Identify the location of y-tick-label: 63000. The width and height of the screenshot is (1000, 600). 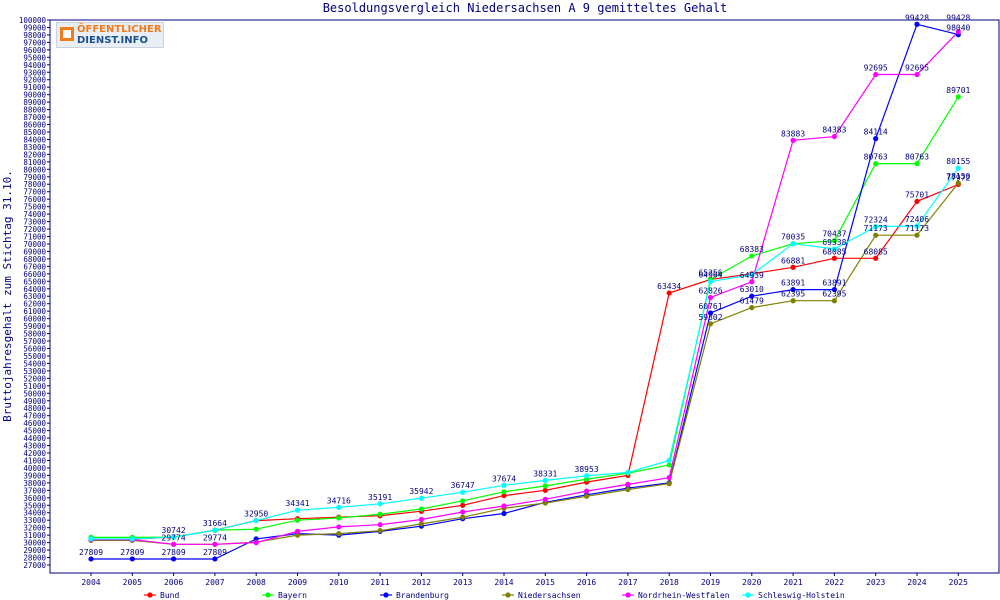
(34, 296).